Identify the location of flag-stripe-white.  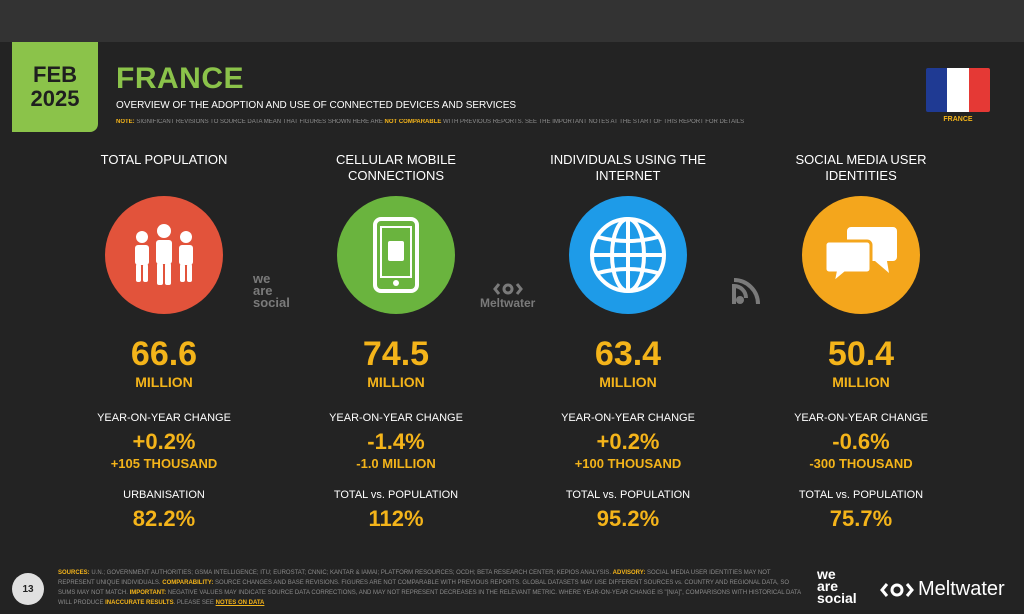
(958, 90).